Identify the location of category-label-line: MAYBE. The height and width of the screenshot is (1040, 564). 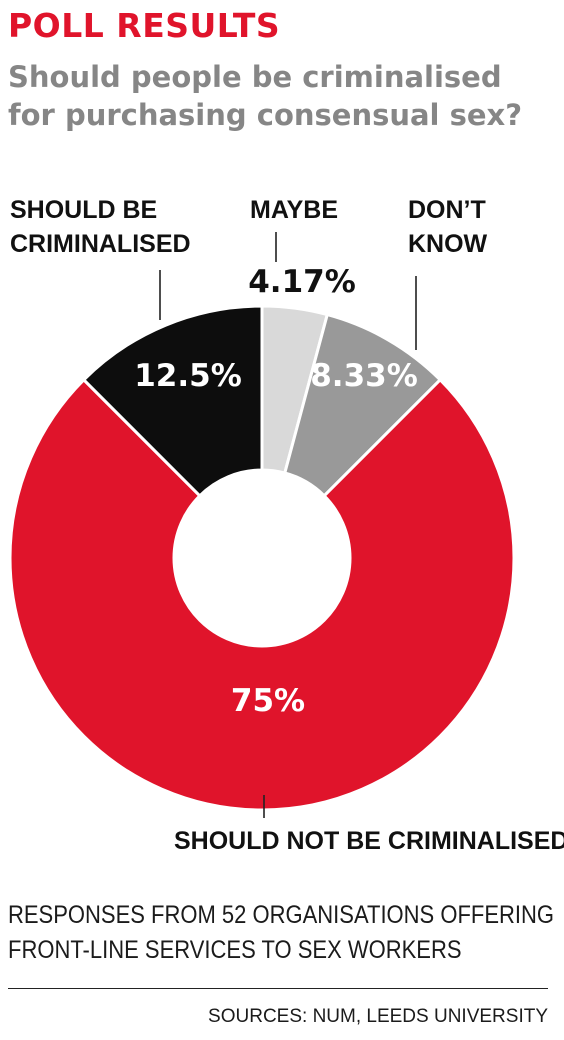
(294, 210).